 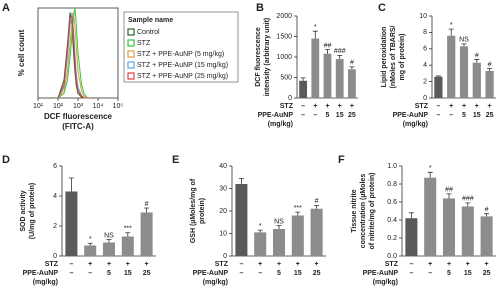 I want to click on y-tick-label: 1500, so click(x=284, y=36).